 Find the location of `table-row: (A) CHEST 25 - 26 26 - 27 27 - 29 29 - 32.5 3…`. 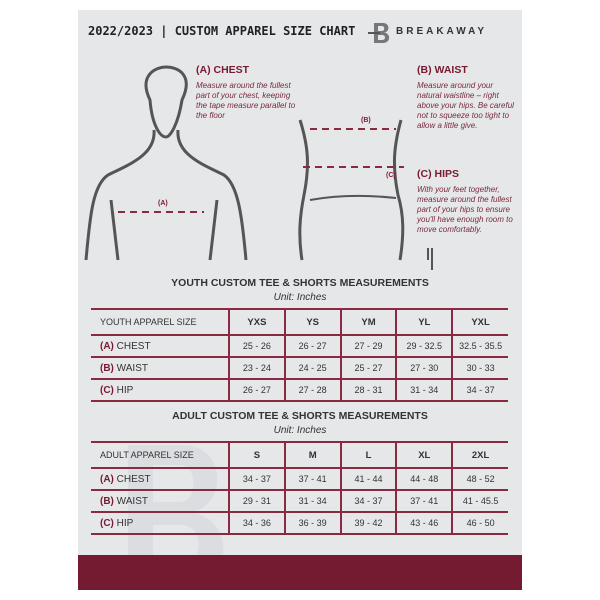

table-row: (A) CHEST 25 - 26 26 - 27 27 - 29 29 - 32.5 3… is located at coordinates (299, 345).